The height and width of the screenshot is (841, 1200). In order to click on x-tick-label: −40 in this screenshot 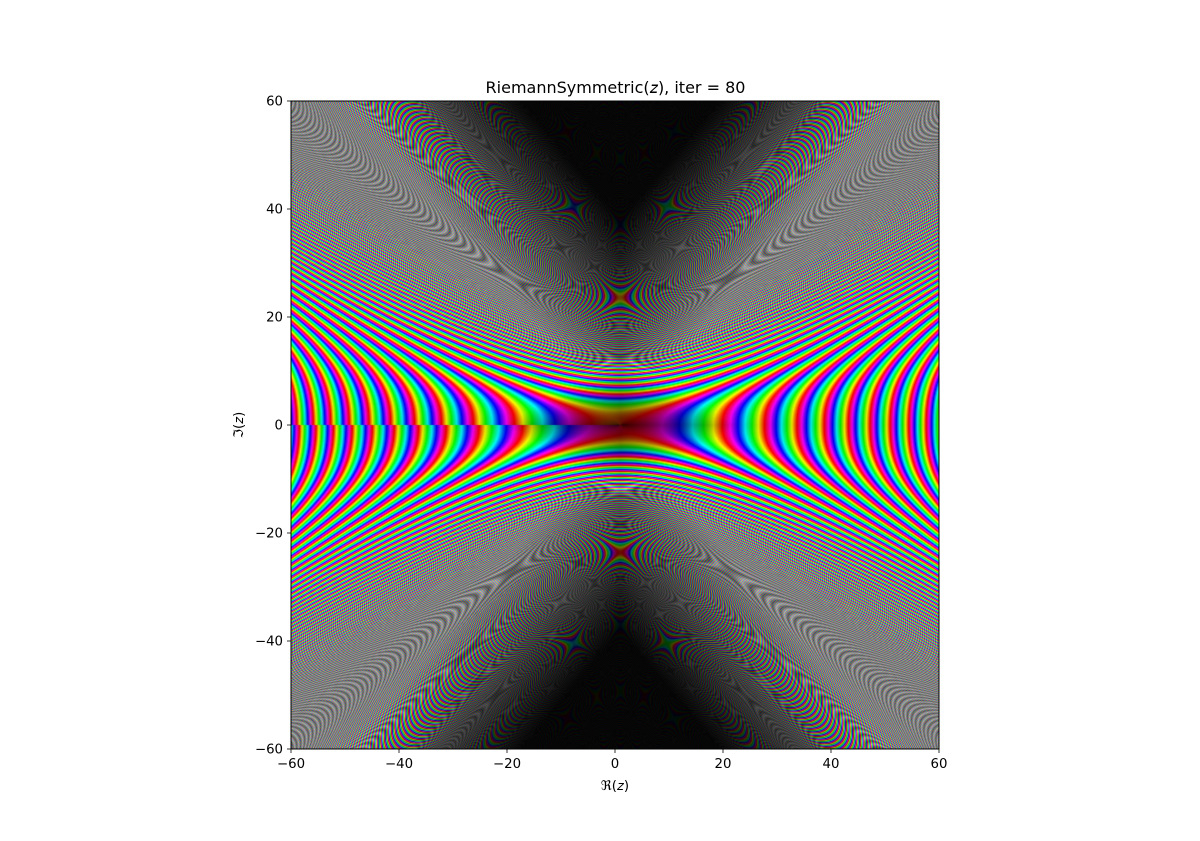, I will do `click(399, 764)`.